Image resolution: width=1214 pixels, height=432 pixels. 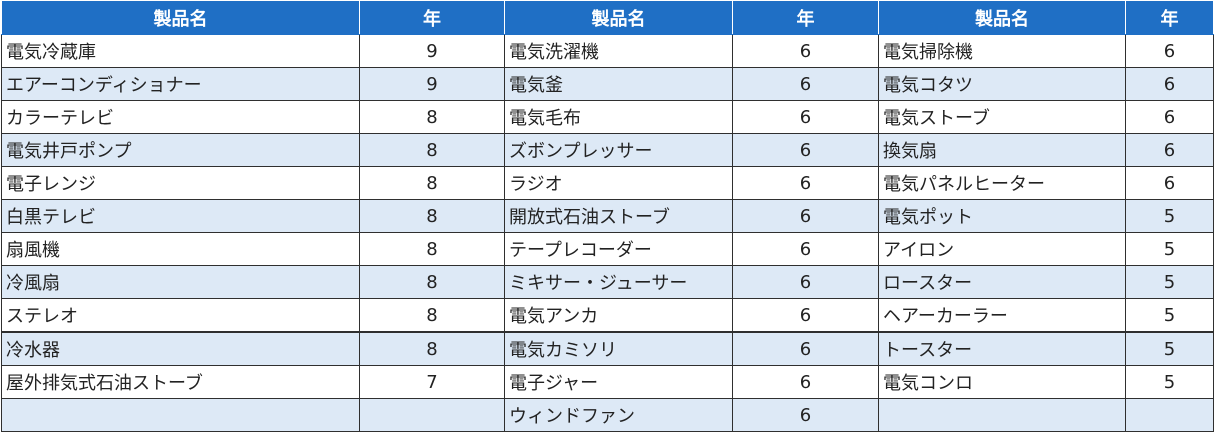 What do you see at coordinates (180, 150) in the screenshot?
I see `product-name-cell: 電気井戸ポンプ` at bounding box center [180, 150].